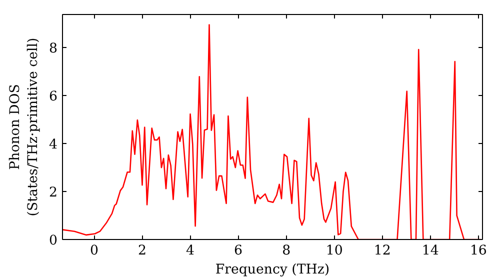  I want to click on x-tick-label: 0, so click(94, 251).